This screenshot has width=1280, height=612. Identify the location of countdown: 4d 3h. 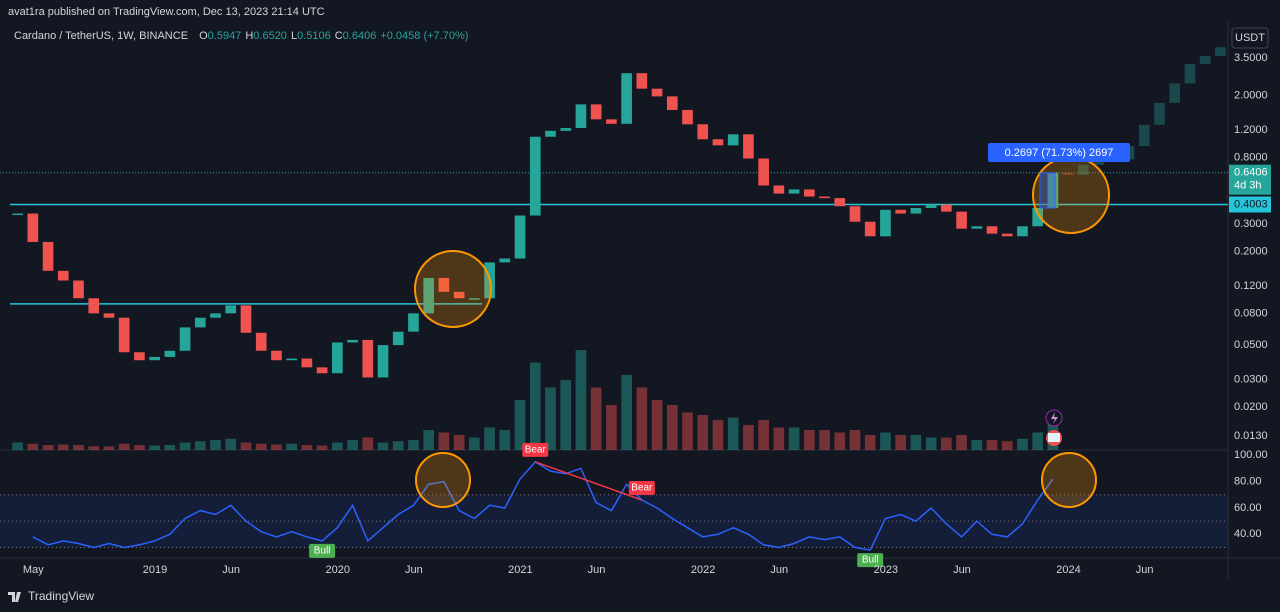
(1248, 186).